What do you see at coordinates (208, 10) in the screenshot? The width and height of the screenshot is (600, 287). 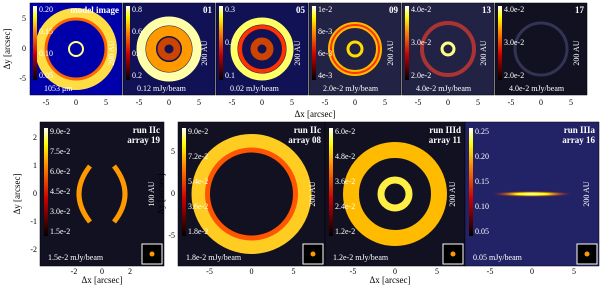 I see `panel-title: 01` at bounding box center [208, 10].